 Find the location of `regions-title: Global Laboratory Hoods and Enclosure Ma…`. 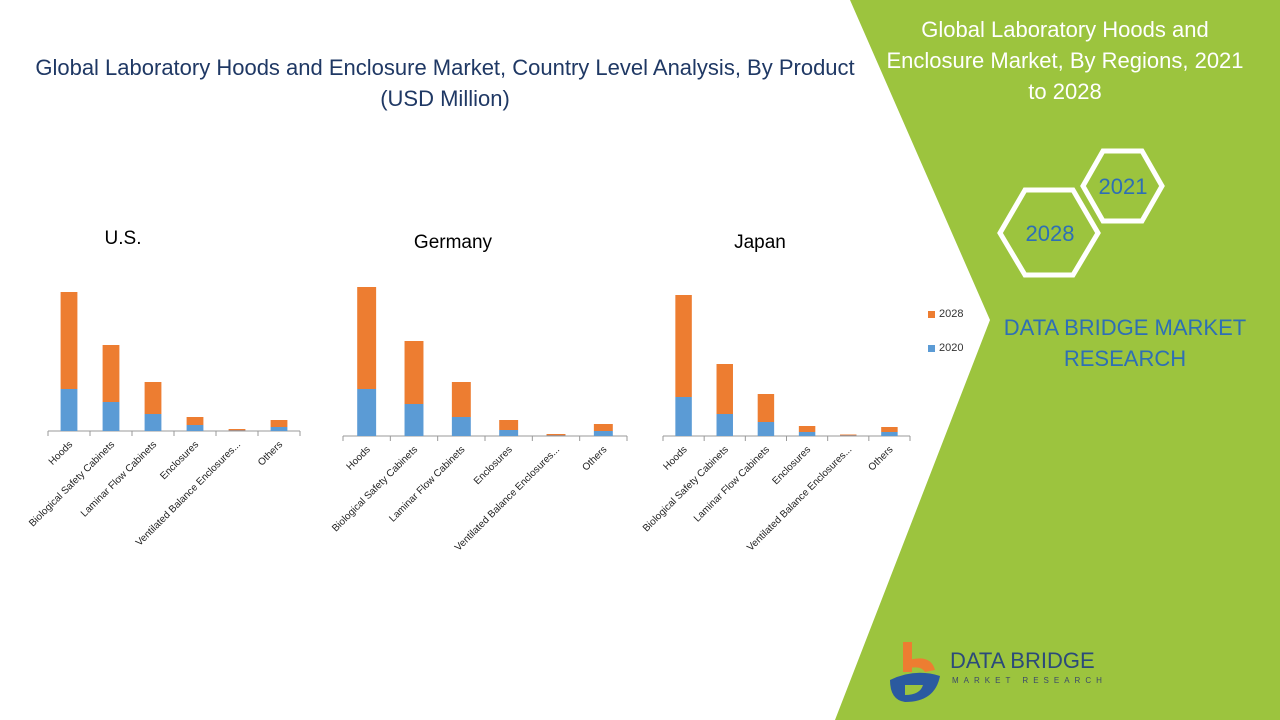

regions-title: Global Laboratory Hoods and Enclosure Ma… is located at coordinates (1065, 60).